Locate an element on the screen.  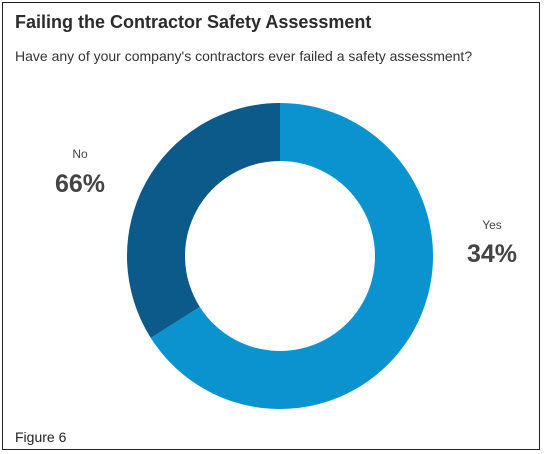
slice-label-no: No 66% is located at coordinates (80, 172).